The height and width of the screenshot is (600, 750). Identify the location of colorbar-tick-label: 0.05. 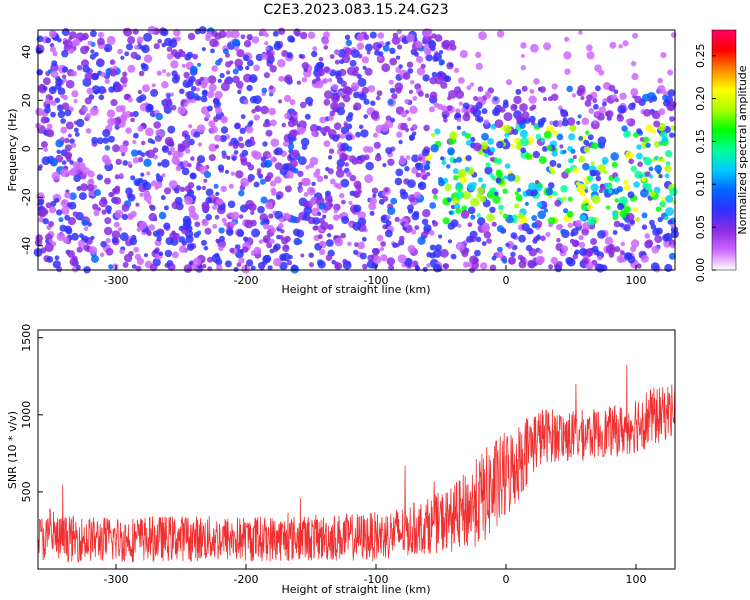
(700, 227).